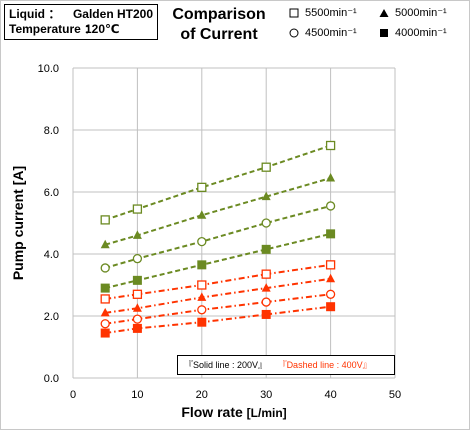 The width and height of the screenshot is (470, 430). I want to click on legend-label-4000: 4000min⁻¹, so click(421, 33).